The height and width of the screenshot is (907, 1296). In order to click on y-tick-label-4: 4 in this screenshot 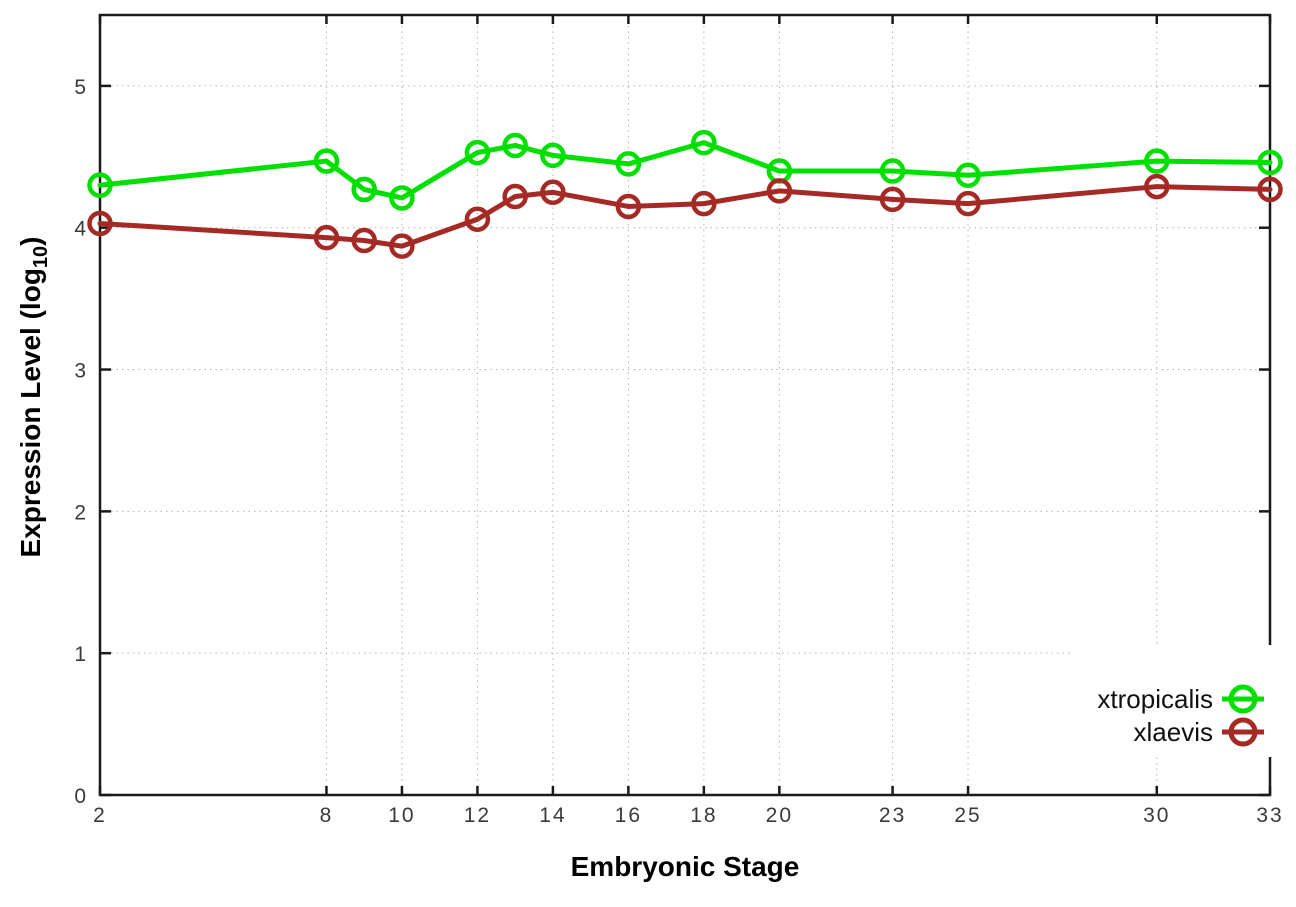, I will do `click(81, 229)`.